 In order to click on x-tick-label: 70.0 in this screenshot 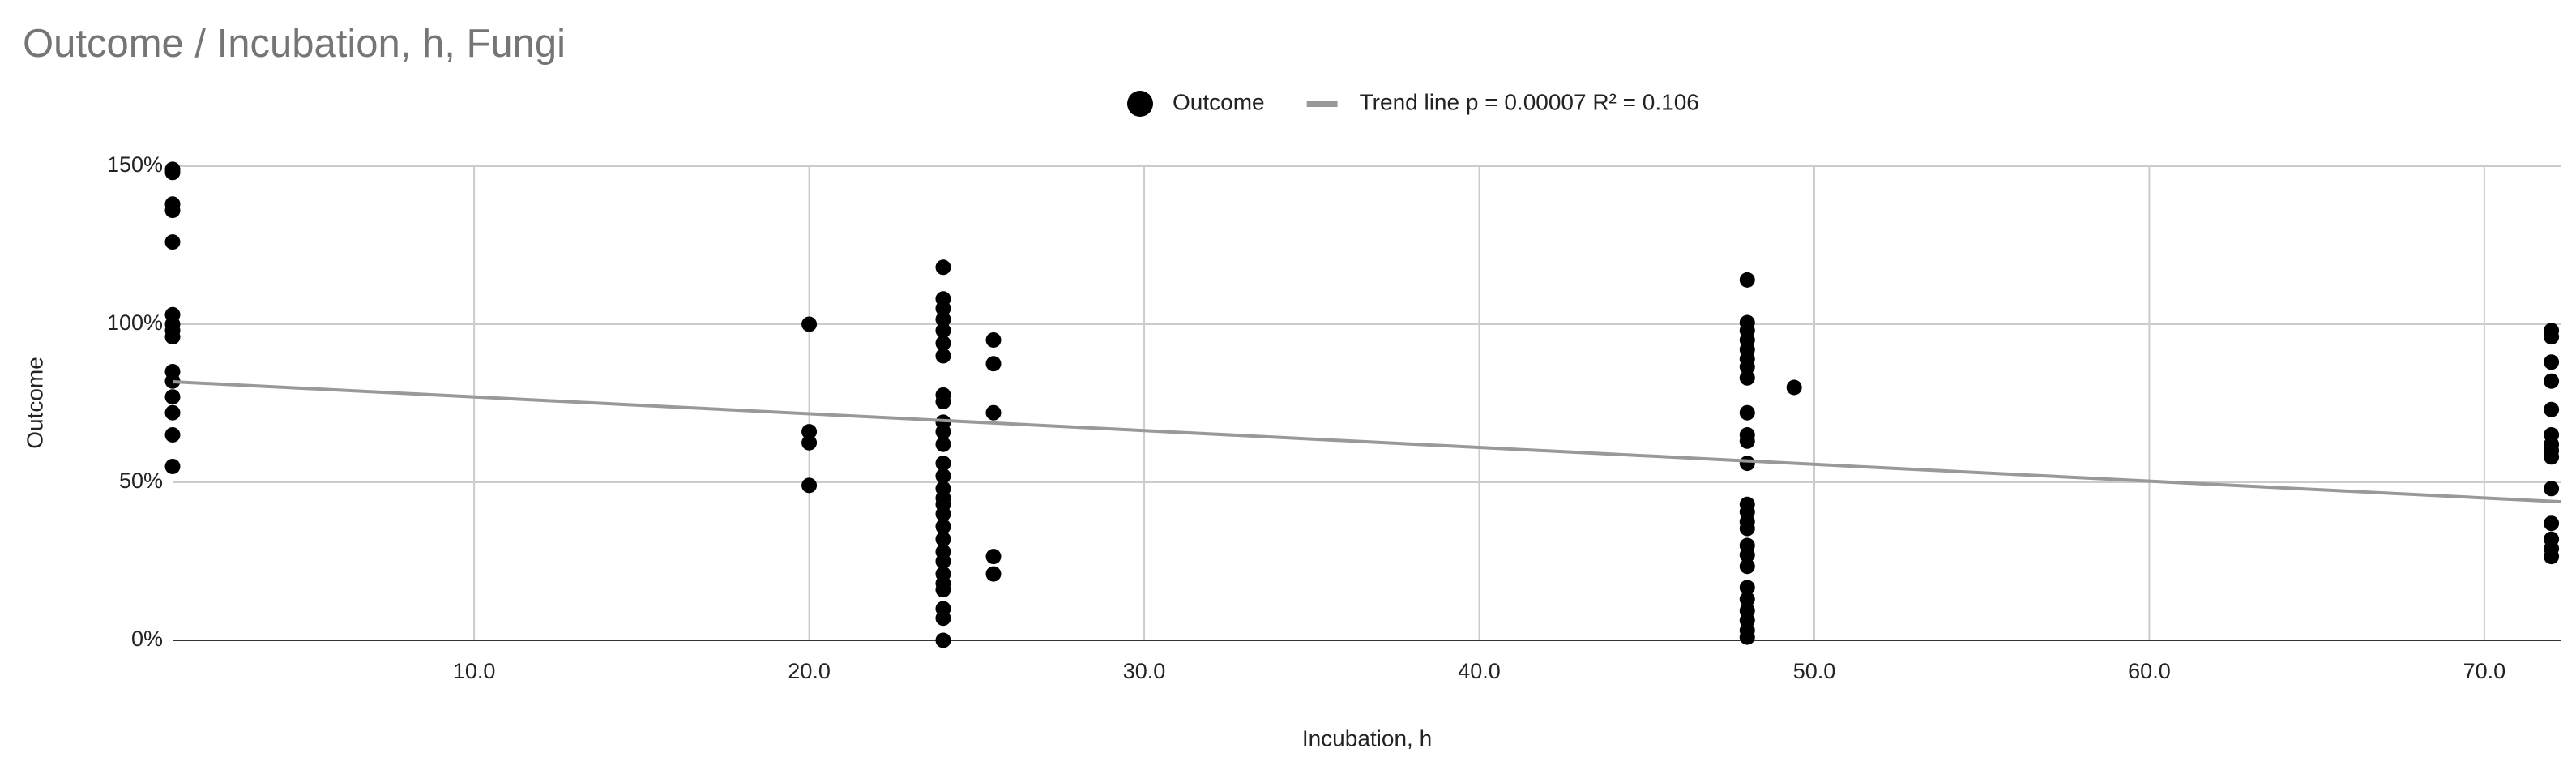, I will do `click(2484, 671)`.